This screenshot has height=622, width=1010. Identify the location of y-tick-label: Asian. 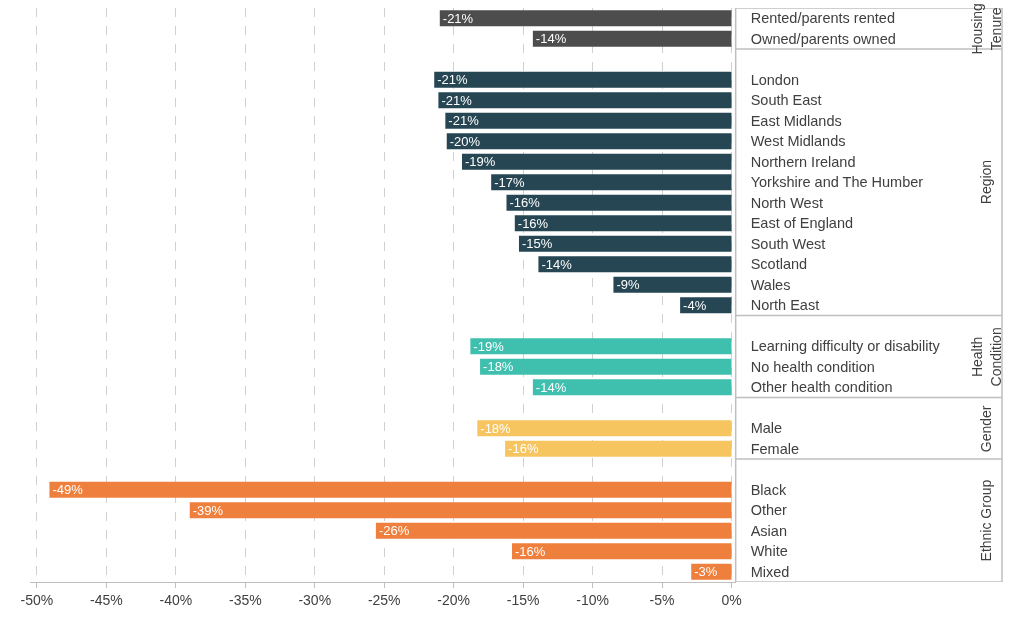
(768, 530).